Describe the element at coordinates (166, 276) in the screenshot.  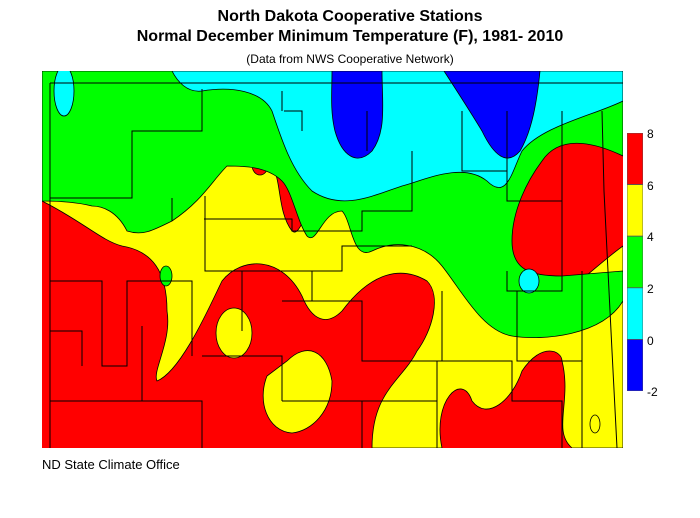
I see `zone-2-4-island` at that location.